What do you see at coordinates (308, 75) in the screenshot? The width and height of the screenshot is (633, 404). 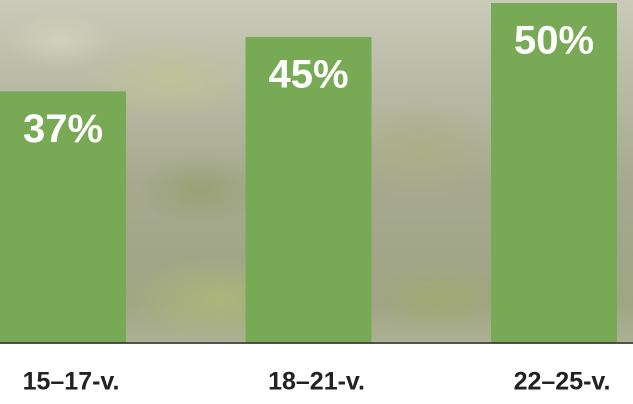 I see `value-label: 45%` at bounding box center [308, 75].